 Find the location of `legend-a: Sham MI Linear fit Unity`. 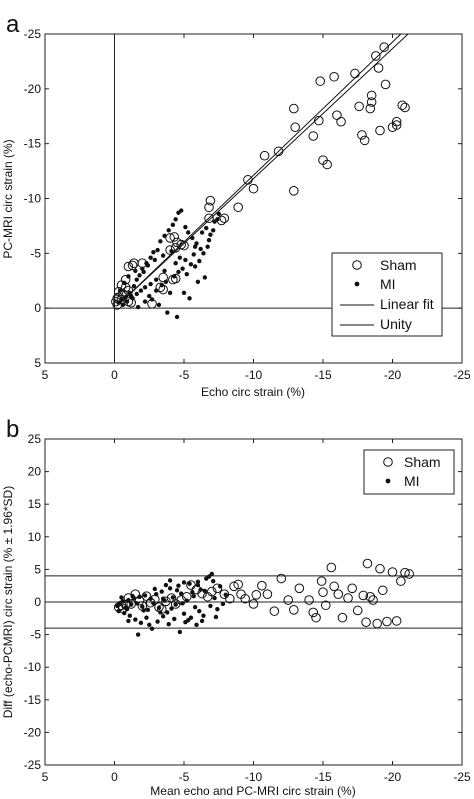

legend-a: Sham MI Linear fit Unity is located at coordinates (387, 294).